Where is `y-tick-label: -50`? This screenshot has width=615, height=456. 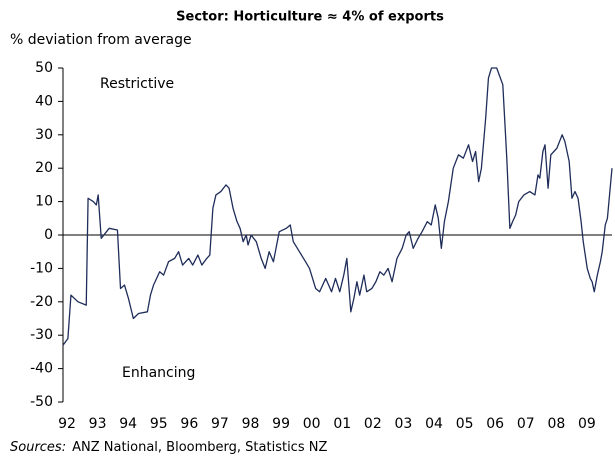
y-tick-label: -50 is located at coordinates (41, 402).